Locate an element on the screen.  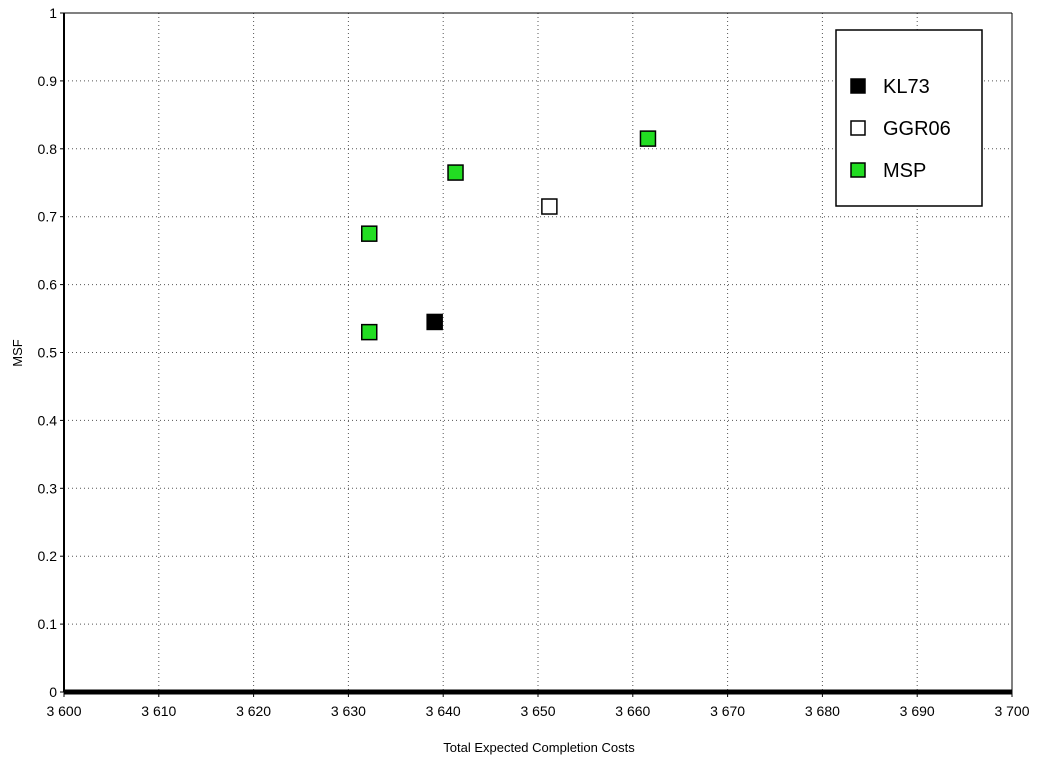
legend-label-kl73: KL73 is located at coordinates (906, 87).